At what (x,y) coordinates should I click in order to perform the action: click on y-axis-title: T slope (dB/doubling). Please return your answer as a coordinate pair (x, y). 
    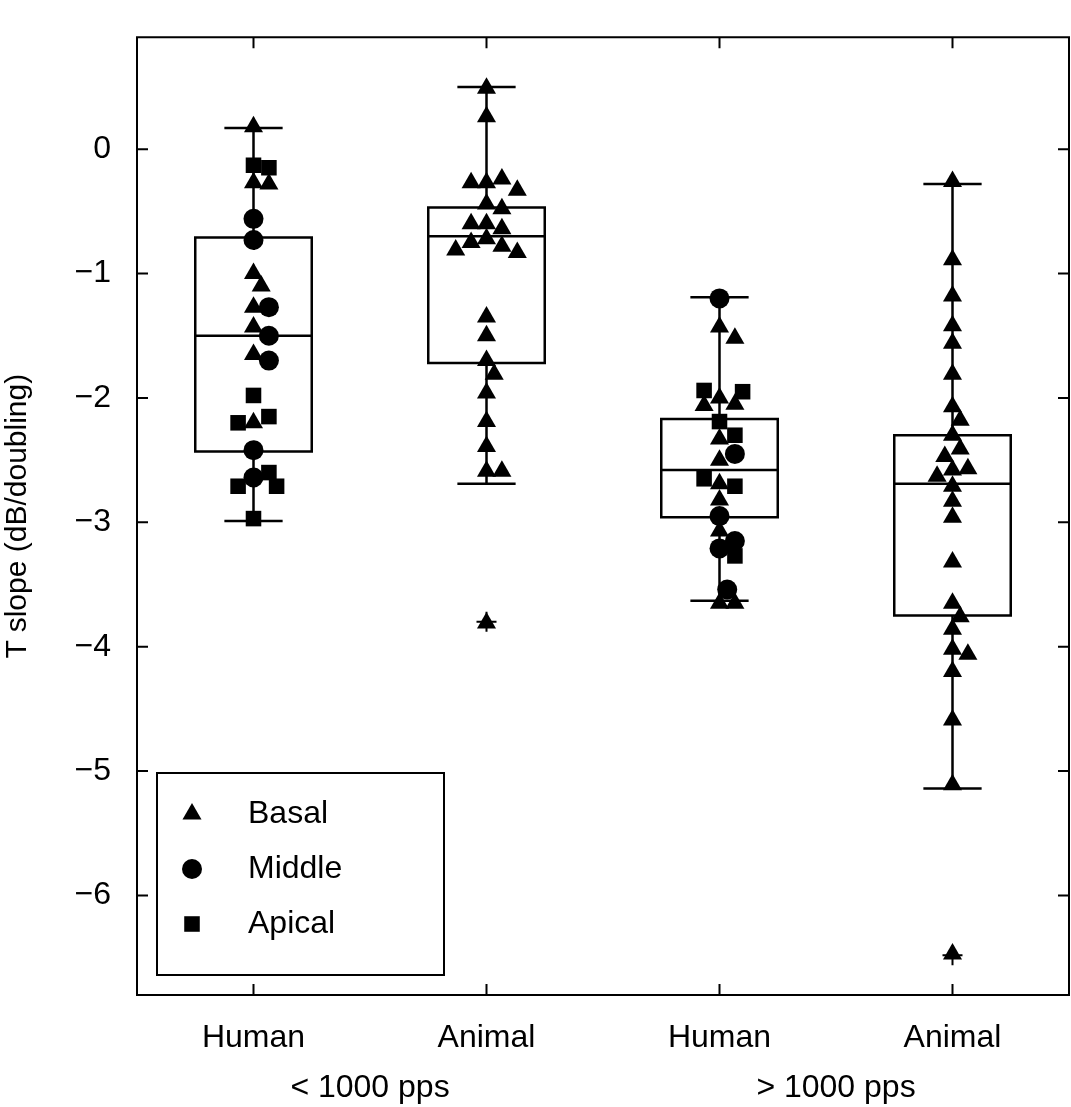
    Looking at the image, I should click on (16, 516).